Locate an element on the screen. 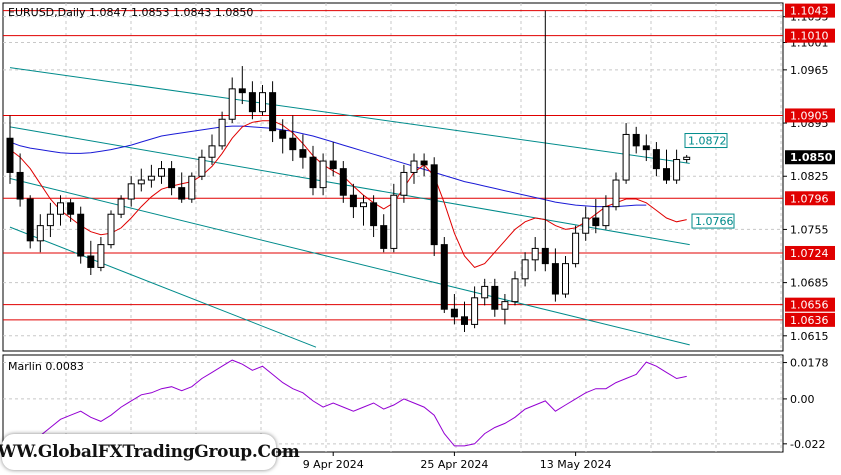  channel-label-1: 1.0766 is located at coordinates (714, 221).